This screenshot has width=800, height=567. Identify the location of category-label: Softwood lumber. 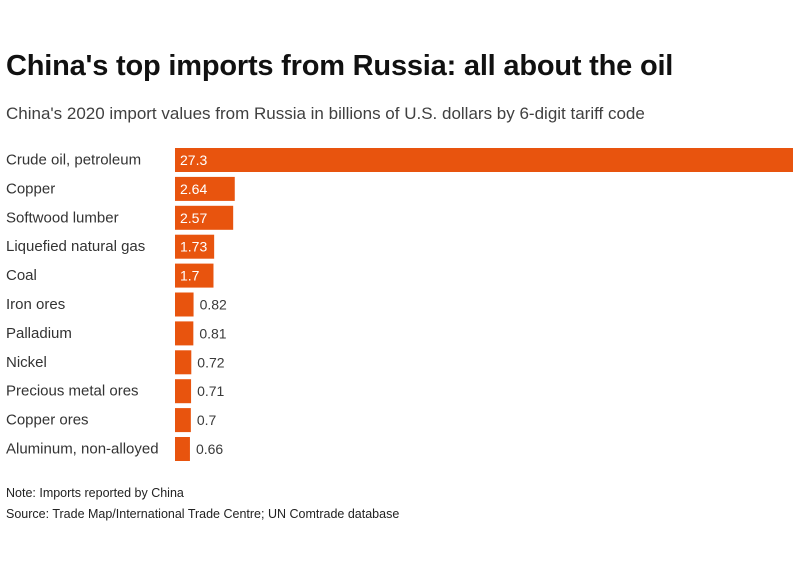
(62, 217).